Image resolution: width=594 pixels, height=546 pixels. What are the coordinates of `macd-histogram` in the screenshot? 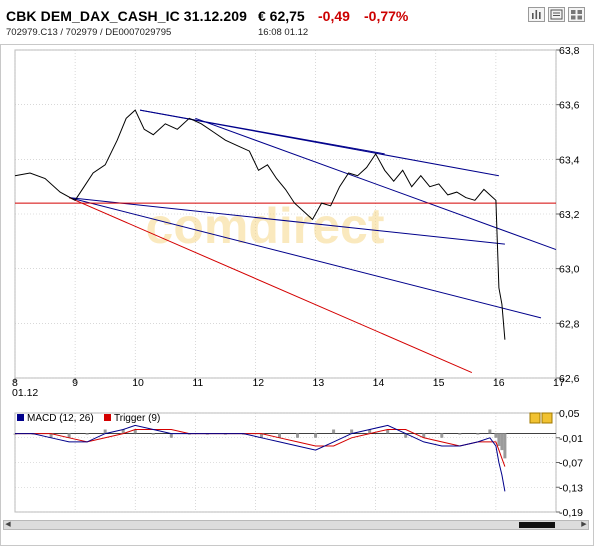 It's located at (260, 444).